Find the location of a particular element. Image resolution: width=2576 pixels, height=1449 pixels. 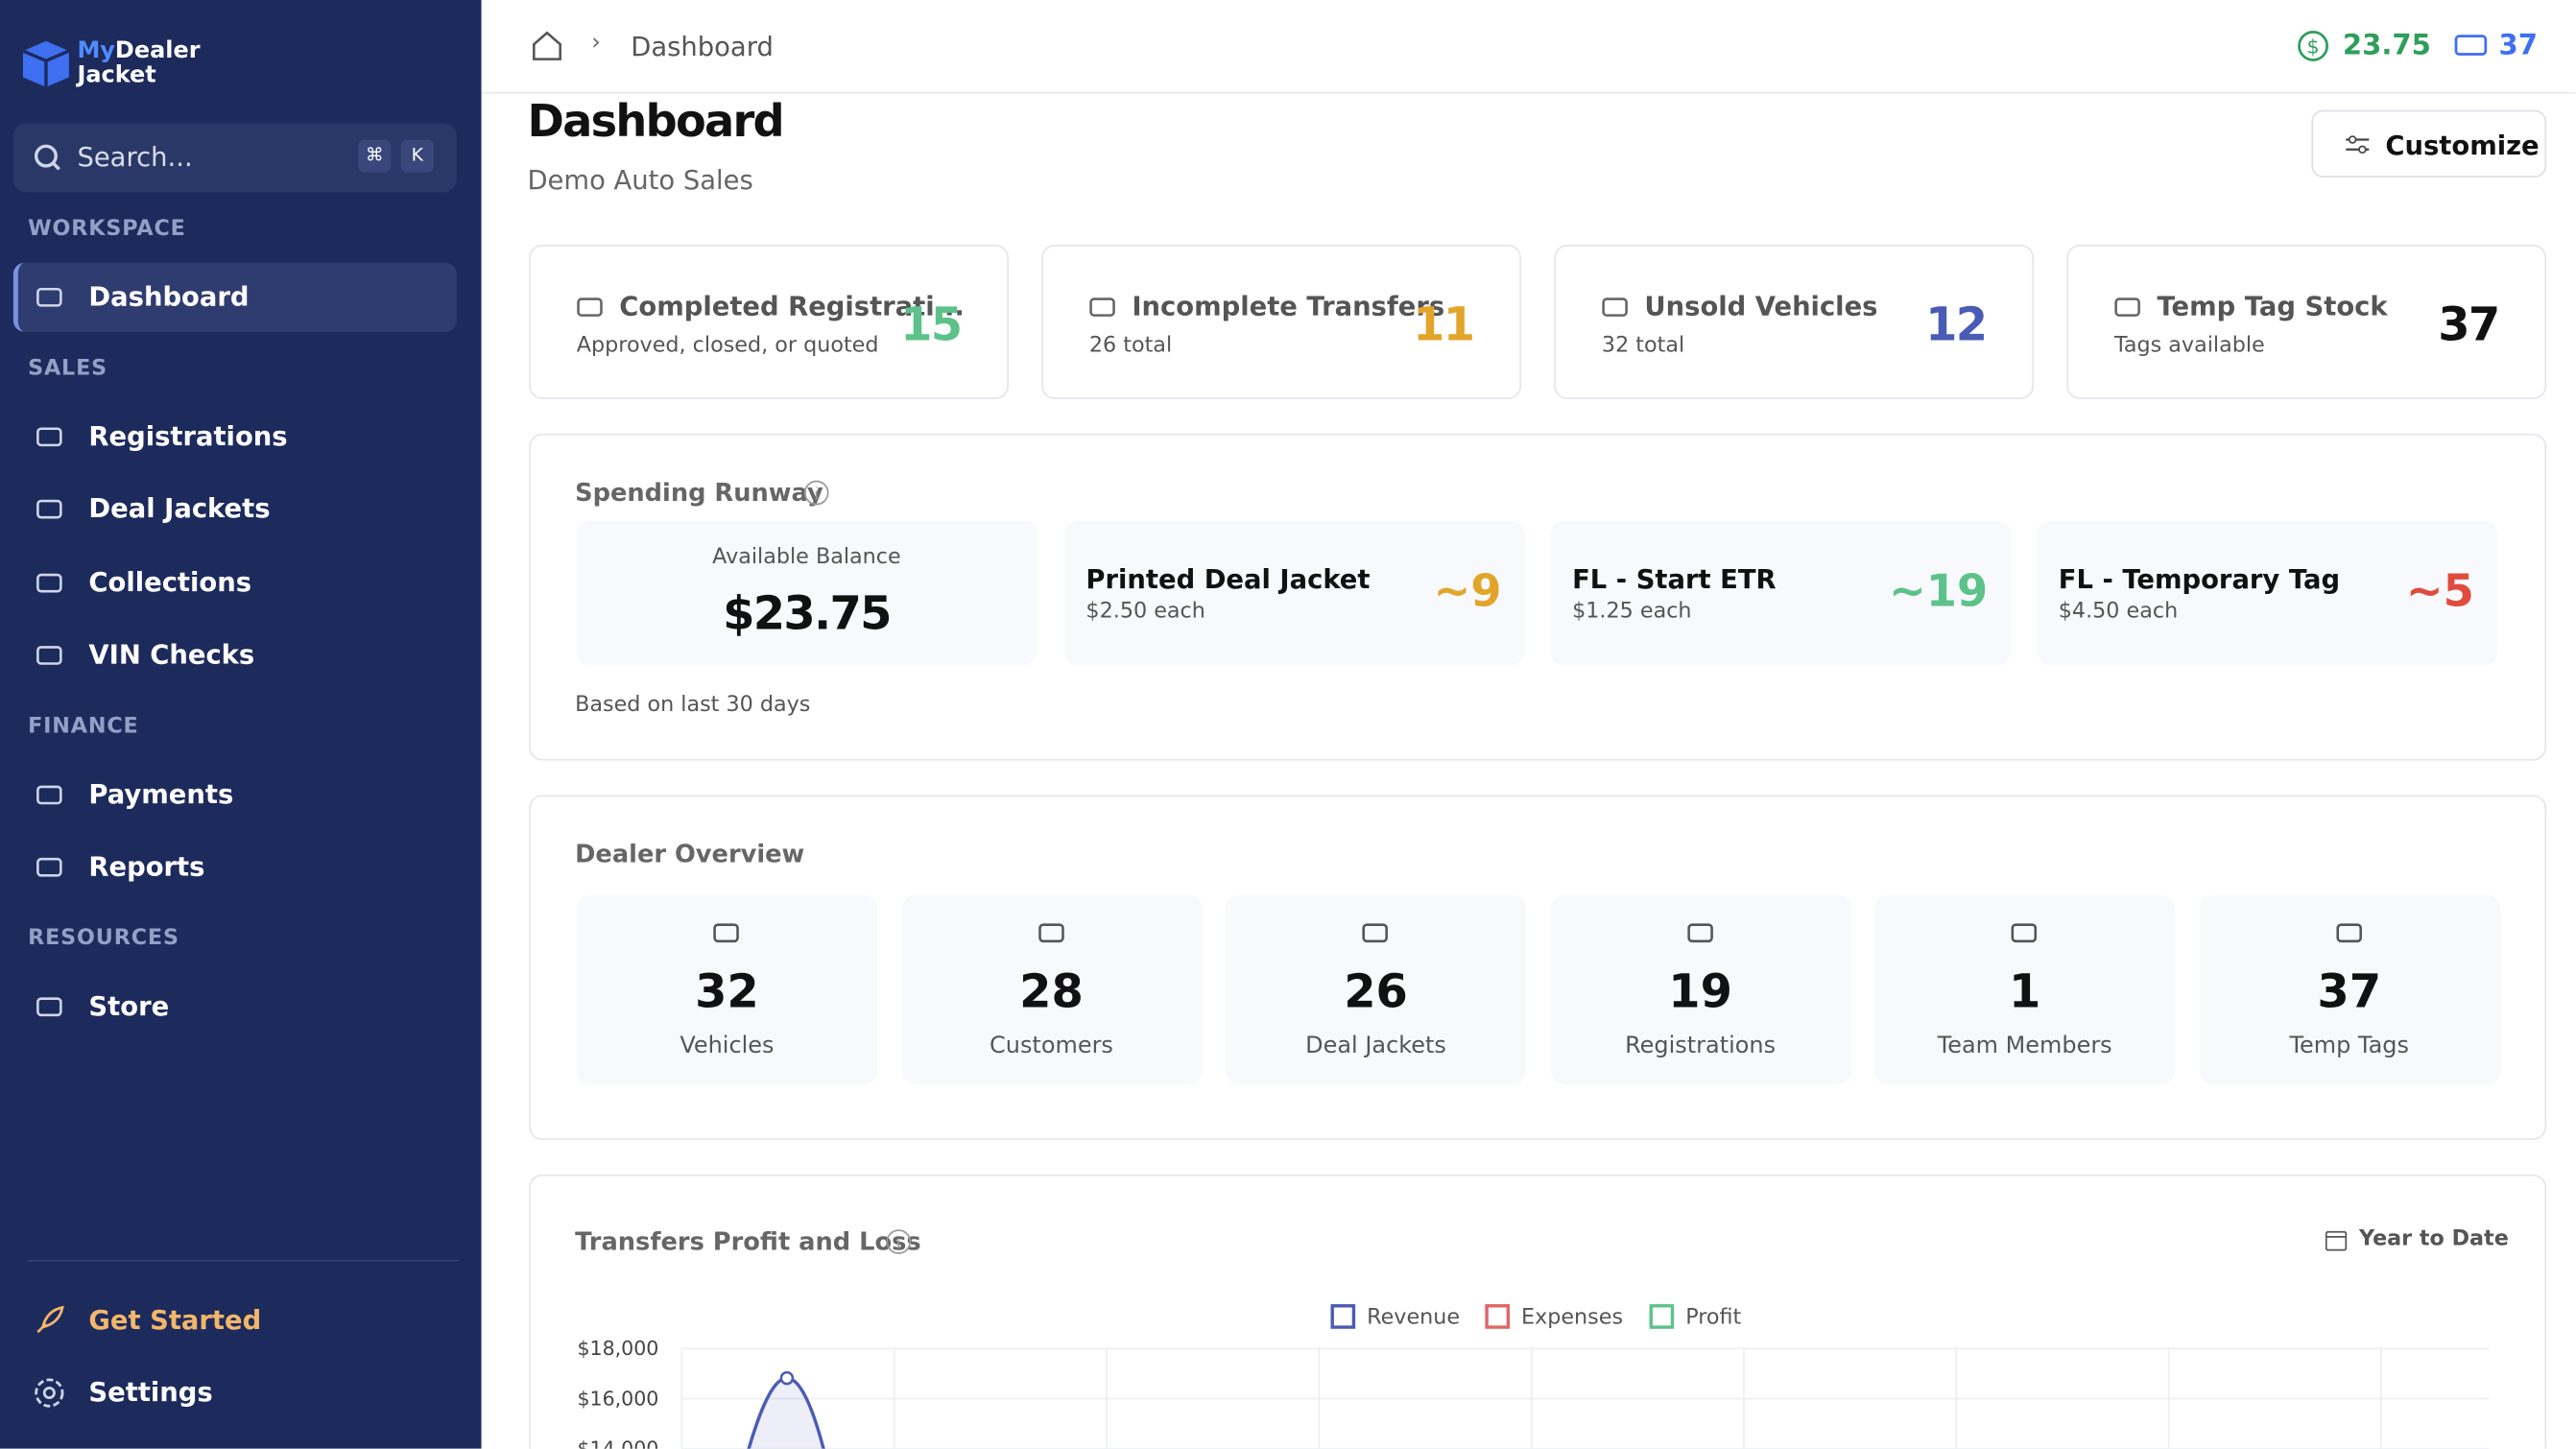

button-label: Customize is located at coordinates (2462, 146).